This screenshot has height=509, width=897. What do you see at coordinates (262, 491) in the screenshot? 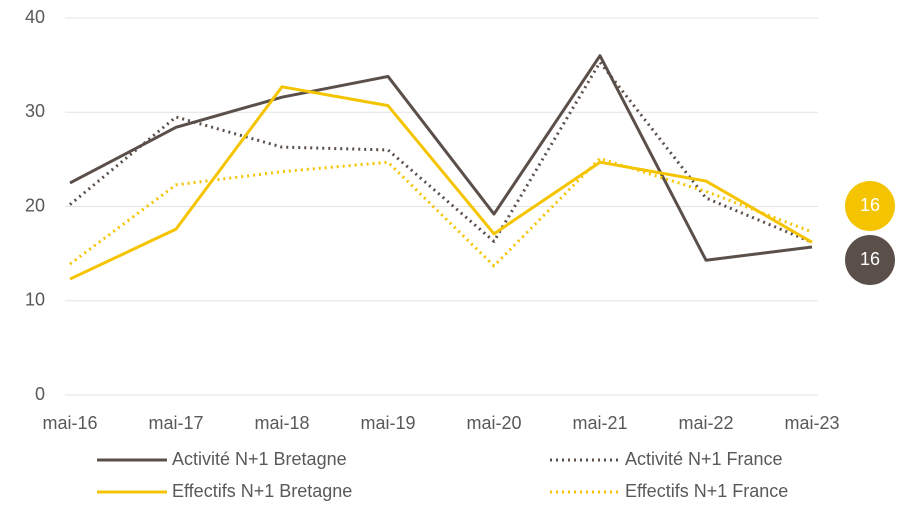
I see `legend-label: Effectifs N+1 Bretagne` at bounding box center [262, 491].